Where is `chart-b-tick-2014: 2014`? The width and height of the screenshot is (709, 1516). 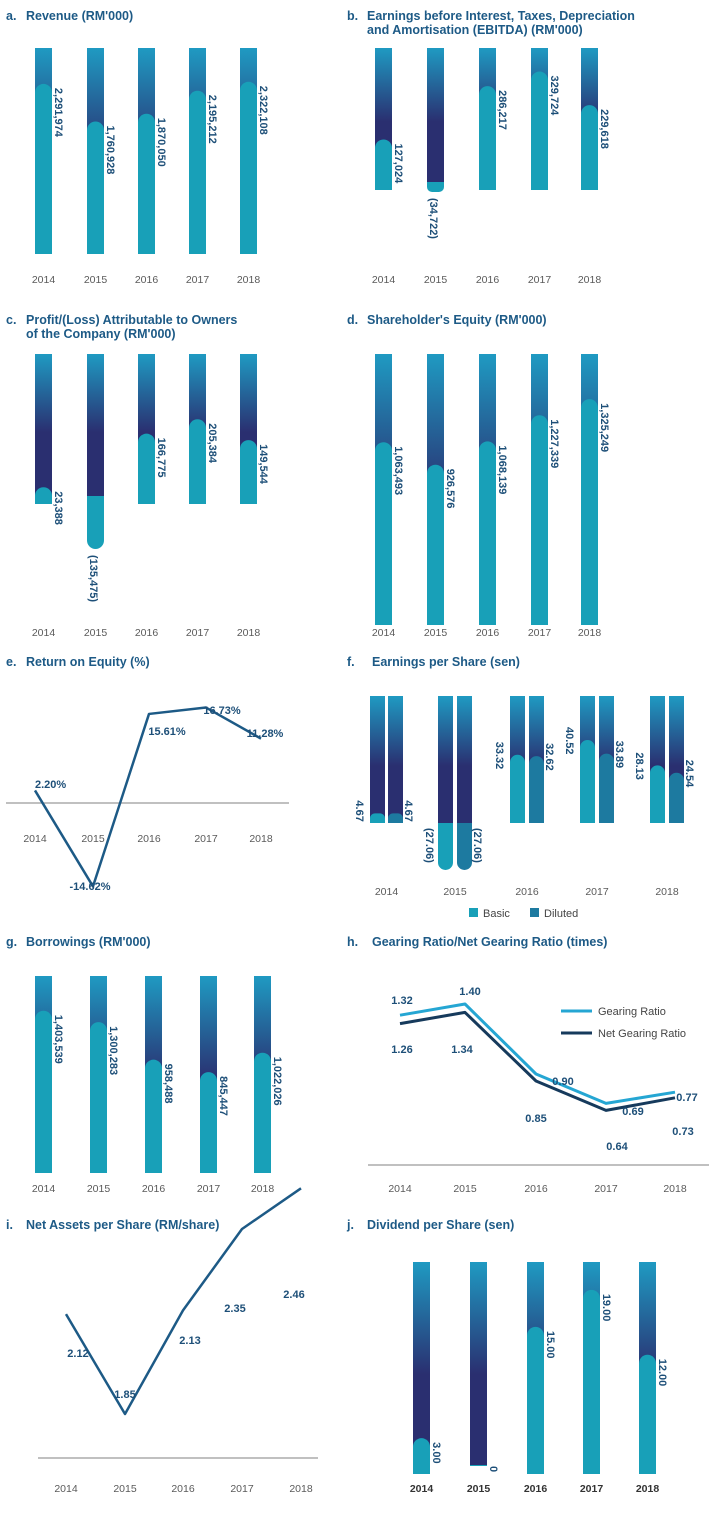 chart-b-tick-2014: 2014 is located at coordinates (384, 280).